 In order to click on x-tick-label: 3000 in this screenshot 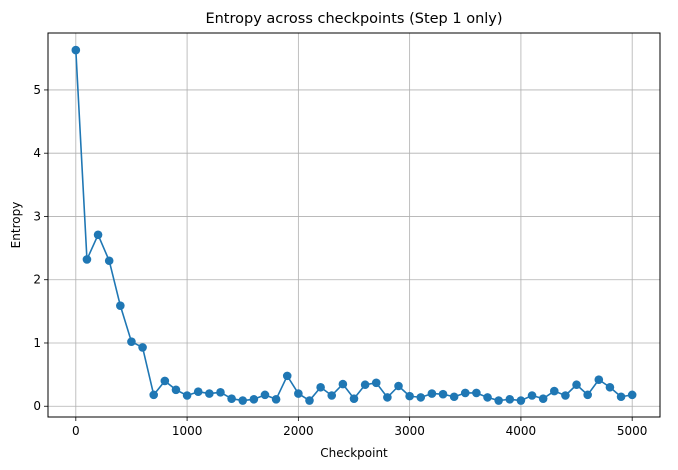, I will do `click(409, 431)`.